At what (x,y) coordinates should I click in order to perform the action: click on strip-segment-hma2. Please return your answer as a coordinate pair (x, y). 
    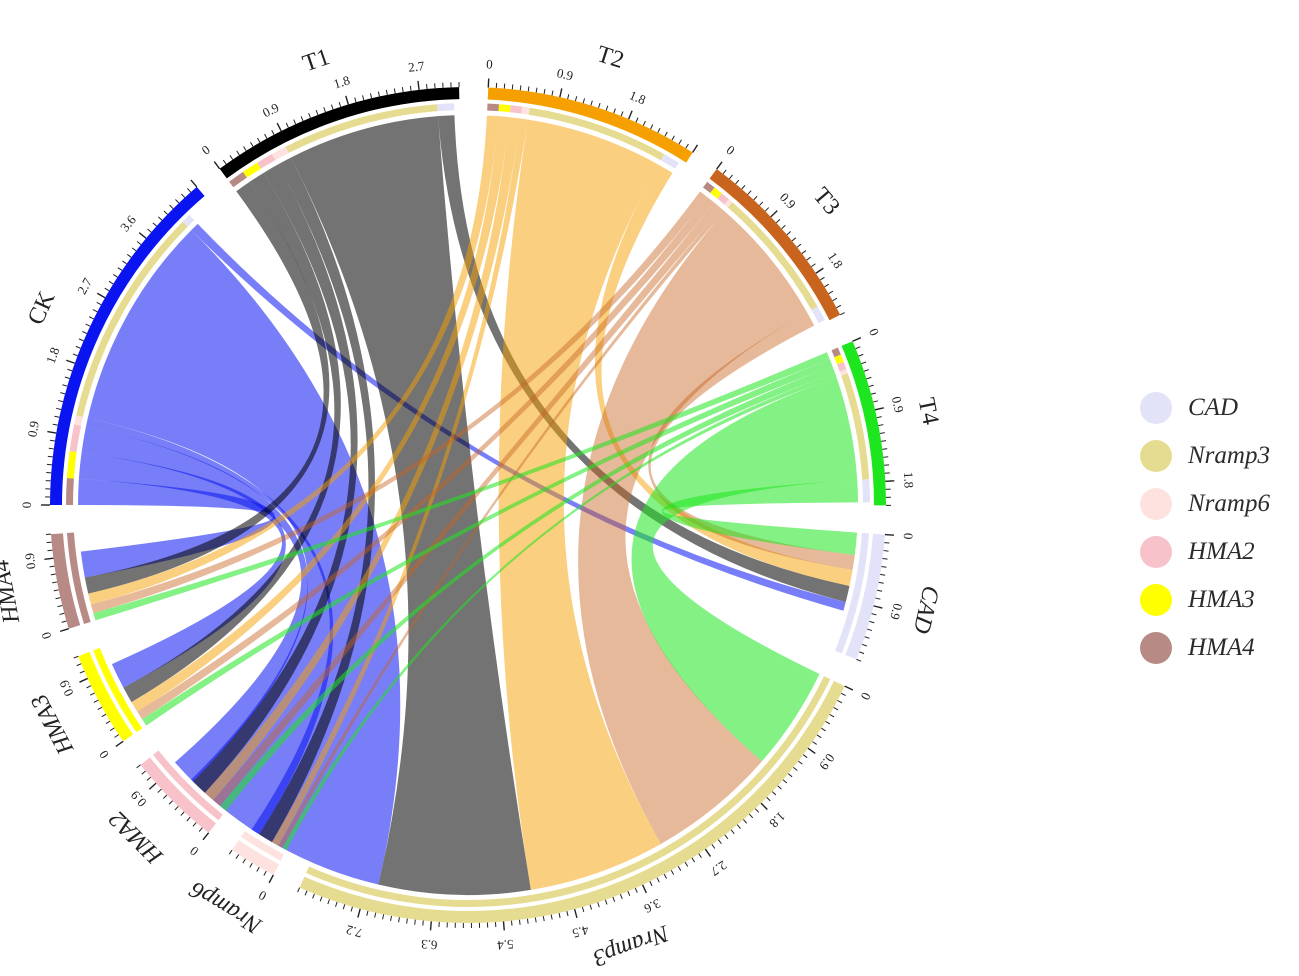
    Looking at the image, I should click on (188, 785).